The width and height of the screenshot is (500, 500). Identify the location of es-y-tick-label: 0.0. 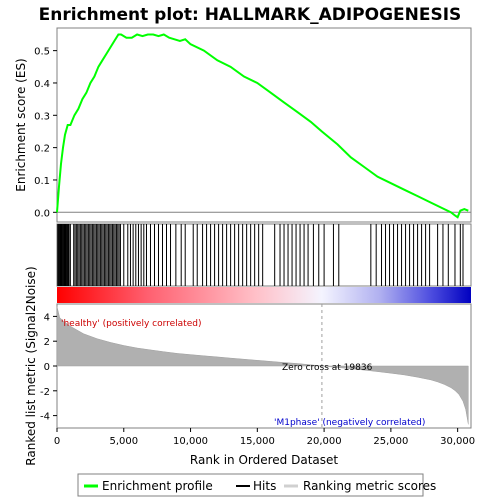
(42, 213).